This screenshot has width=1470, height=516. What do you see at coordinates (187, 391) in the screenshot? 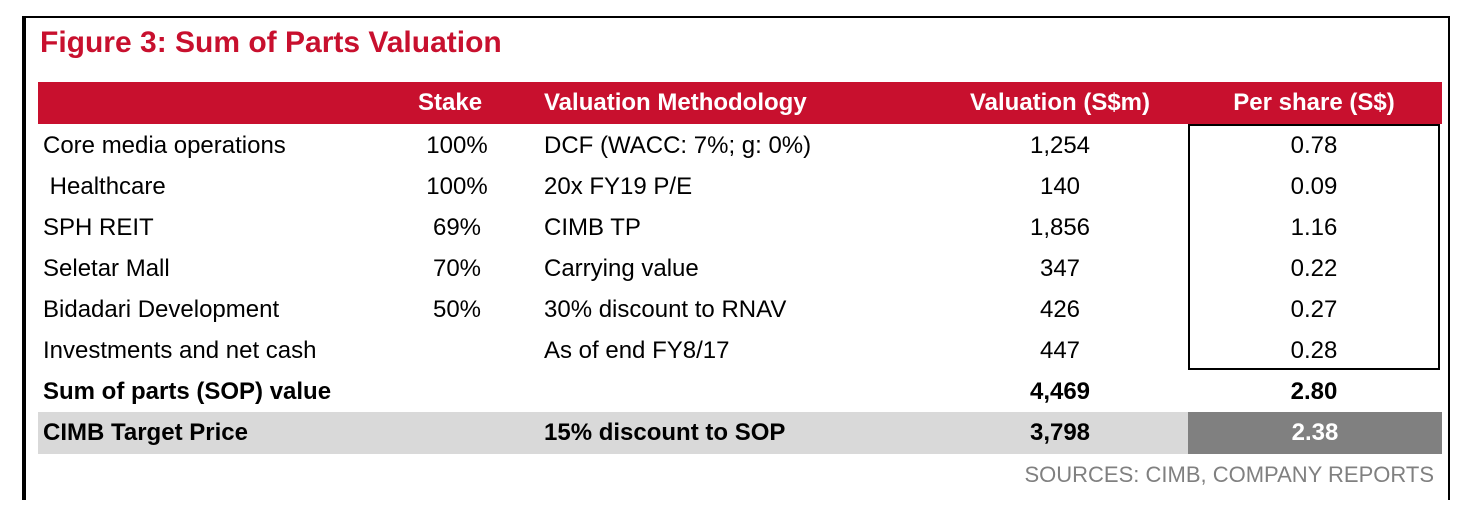
I see `sop-label: Sum of parts (SOP) value` at bounding box center [187, 391].